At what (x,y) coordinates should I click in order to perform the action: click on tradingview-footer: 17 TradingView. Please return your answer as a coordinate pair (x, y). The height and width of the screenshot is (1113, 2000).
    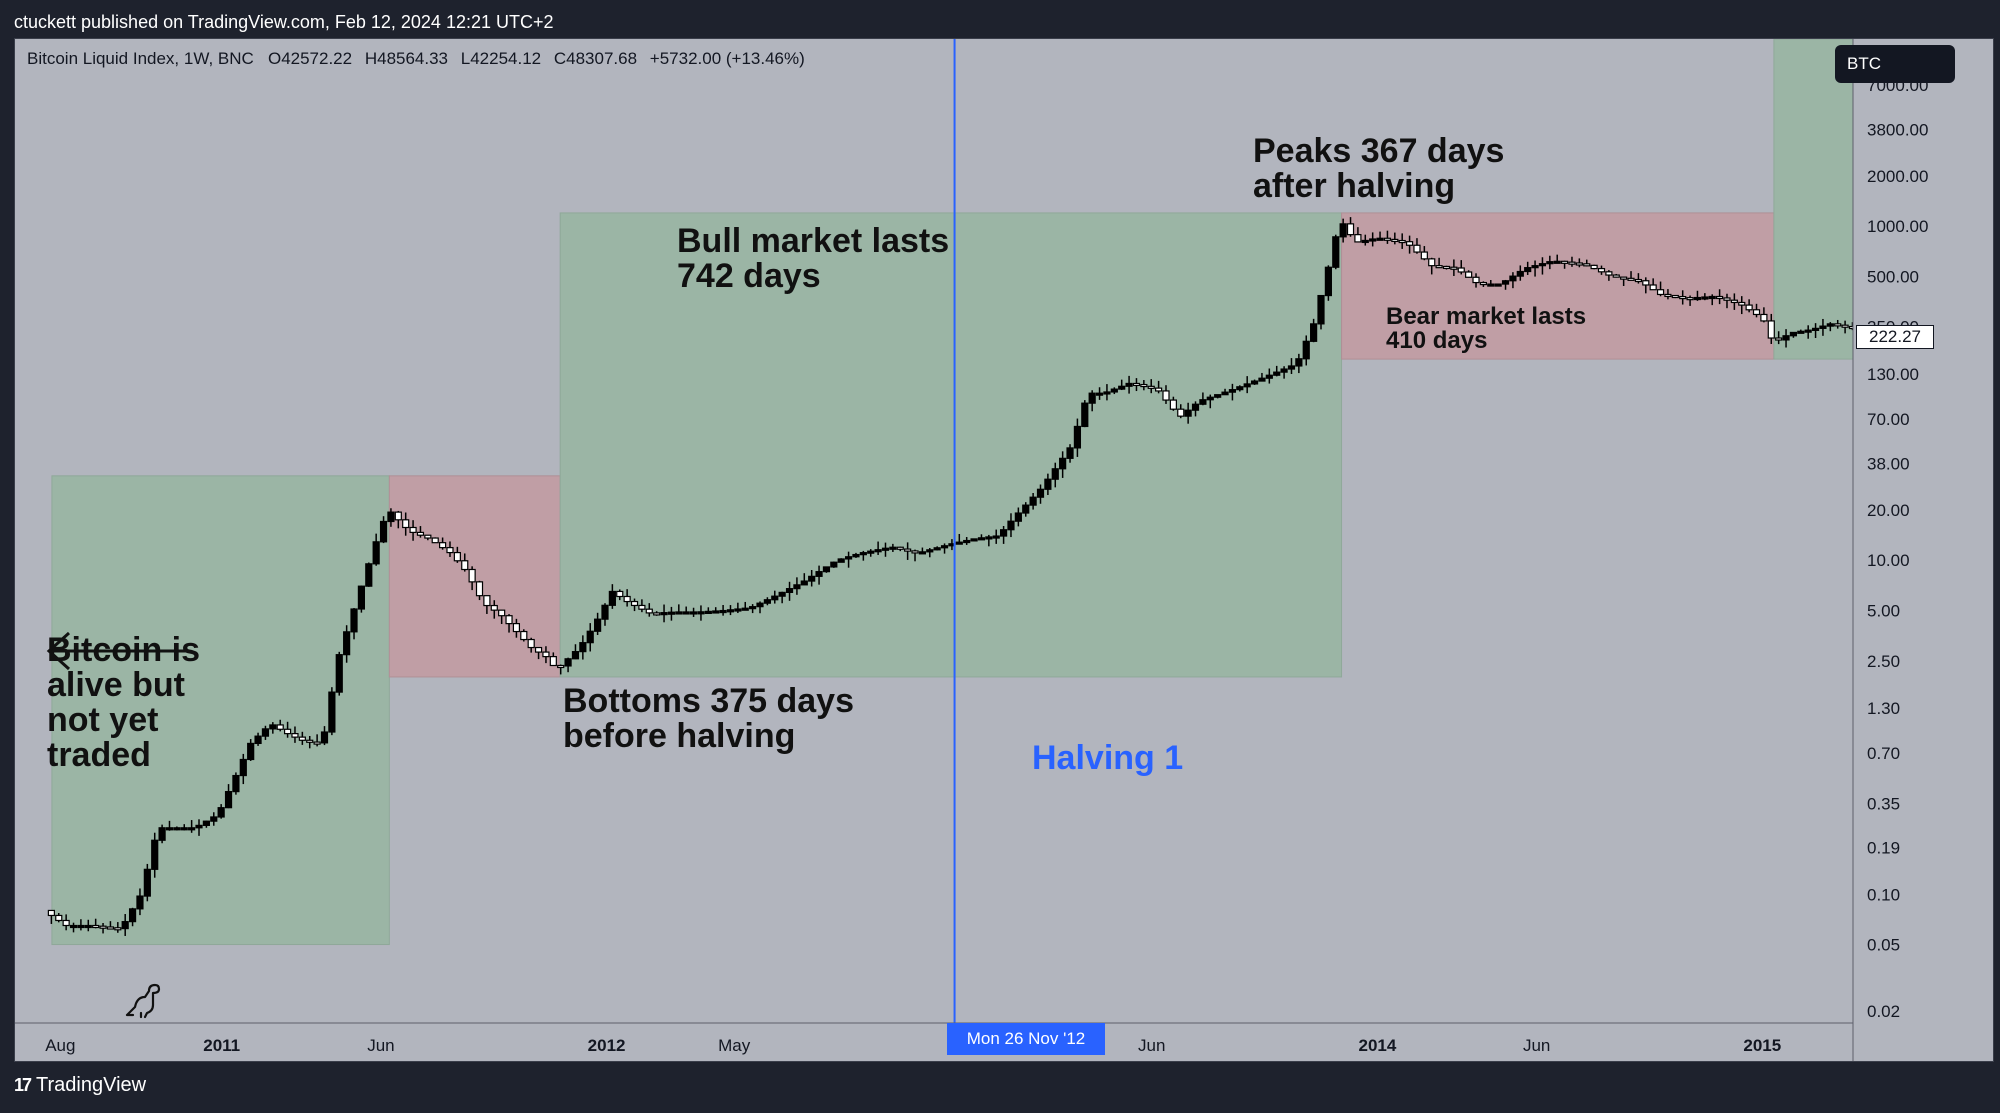
    Looking at the image, I should click on (80, 1085).